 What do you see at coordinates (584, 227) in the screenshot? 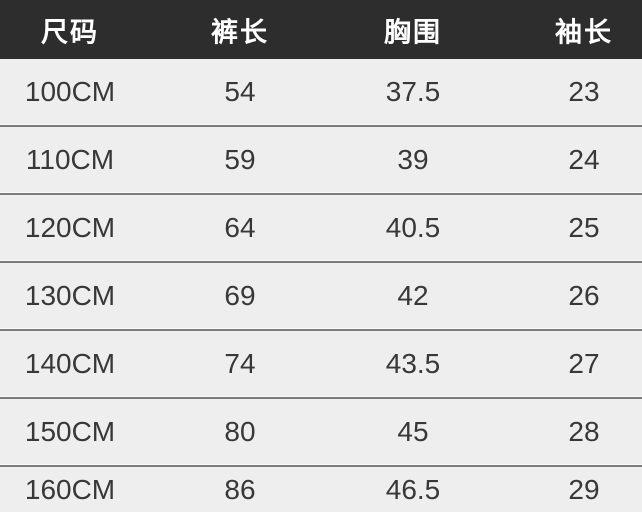
I see `cell-sleeve-length: 25` at bounding box center [584, 227].